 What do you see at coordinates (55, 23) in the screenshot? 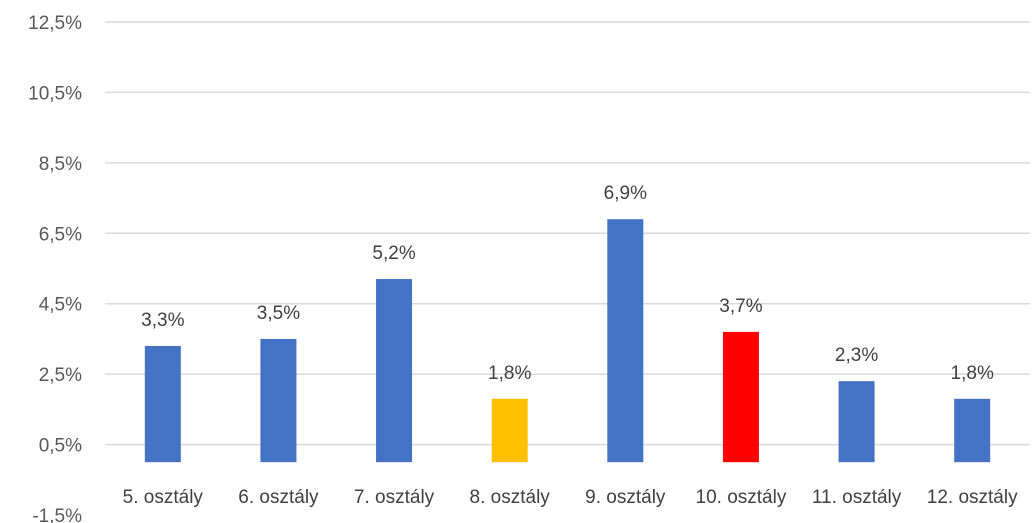
I see `y-tick-label: 12,5%` at bounding box center [55, 23].